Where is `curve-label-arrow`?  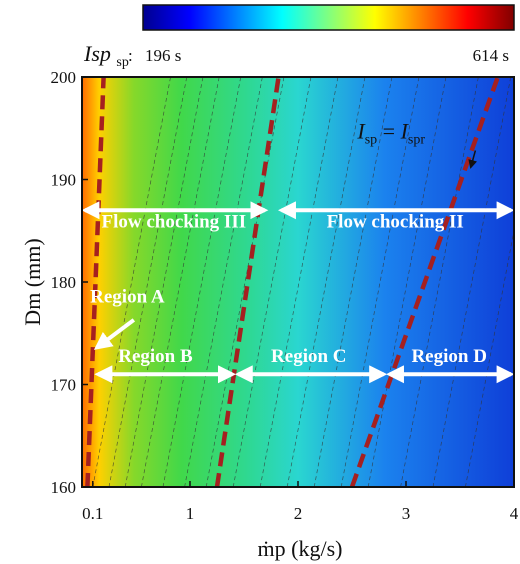
curve-label-arrow is located at coordinates (473, 159).